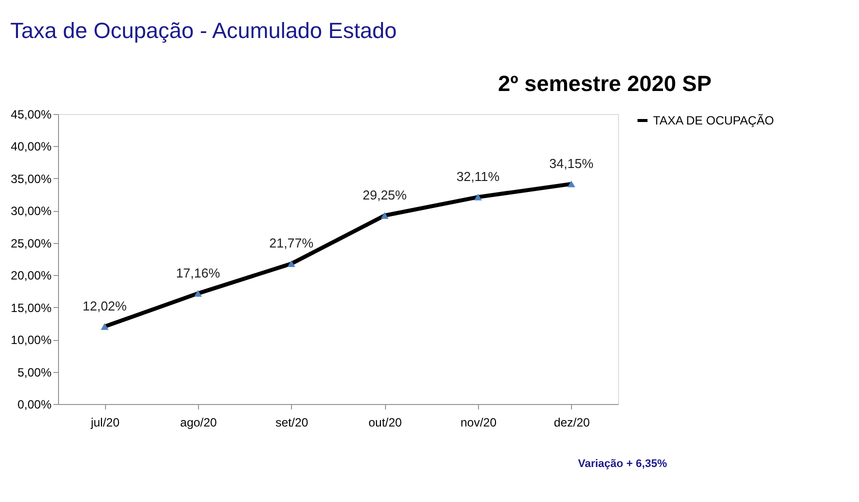 This screenshot has width=859, height=502. Describe the element at coordinates (199, 423) in the screenshot. I see `x-tick-label: ago/20` at that location.